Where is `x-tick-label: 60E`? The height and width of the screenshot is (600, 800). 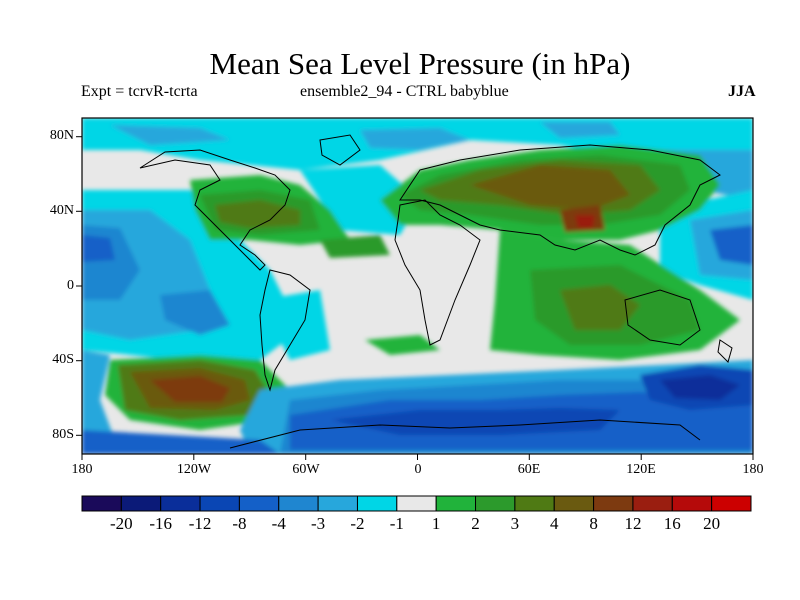
x-tick-label: 60E is located at coordinates (529, 469).